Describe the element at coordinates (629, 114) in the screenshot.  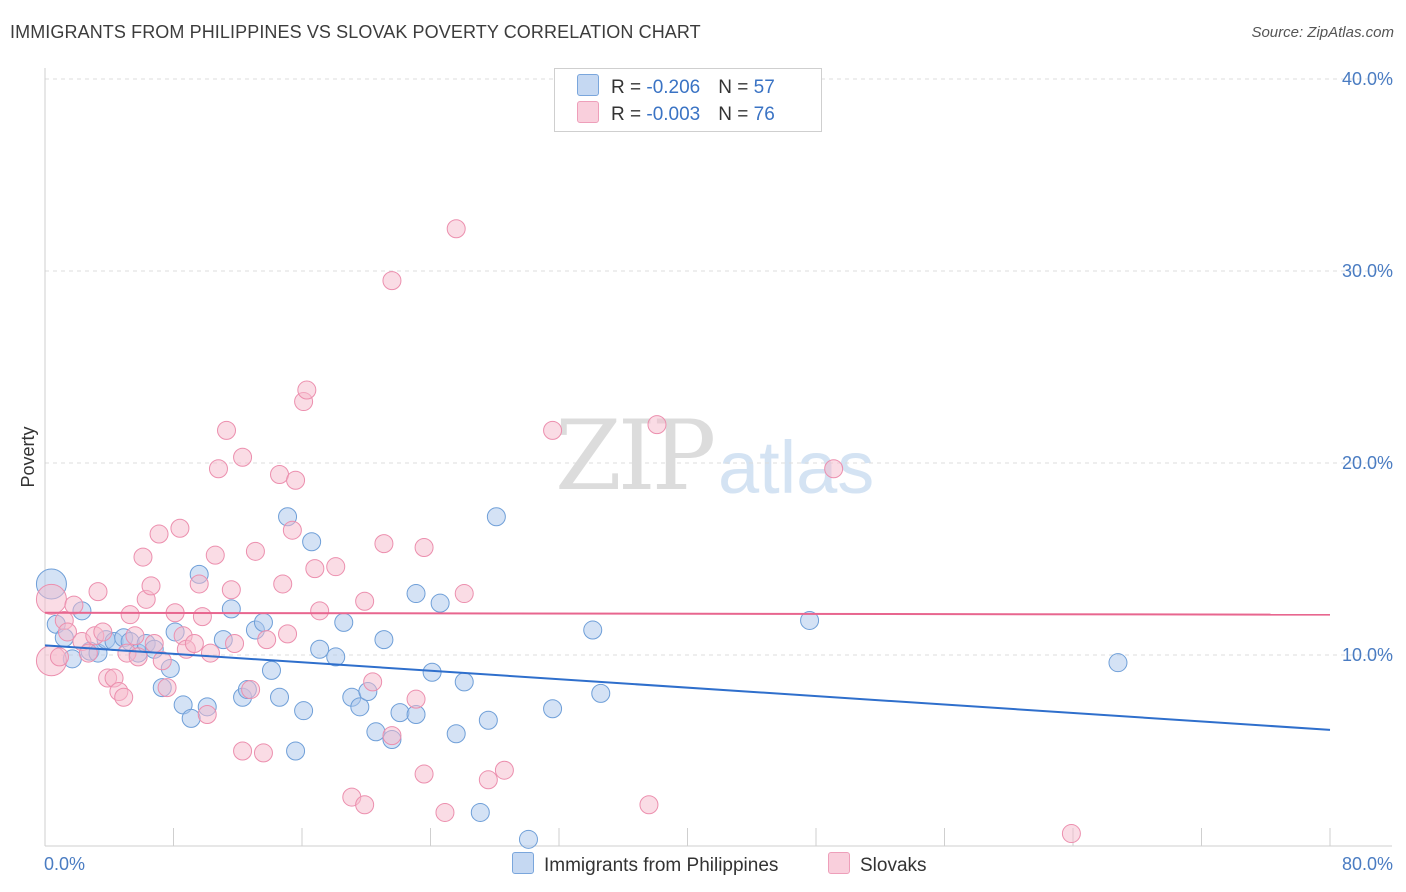
I see `legend-r-label: R =` at that location.